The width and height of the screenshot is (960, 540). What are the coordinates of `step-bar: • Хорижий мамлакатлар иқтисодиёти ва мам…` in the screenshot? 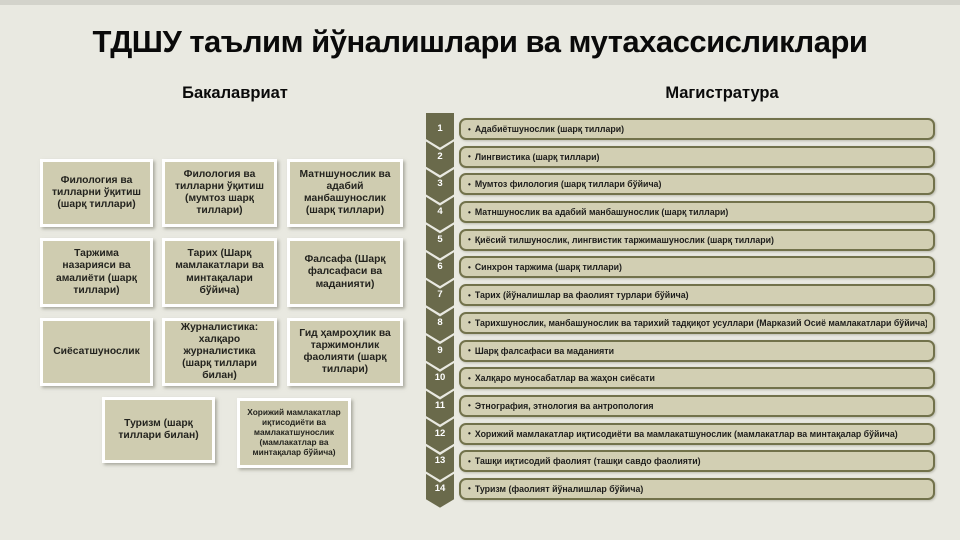 It's located at (697, 433).